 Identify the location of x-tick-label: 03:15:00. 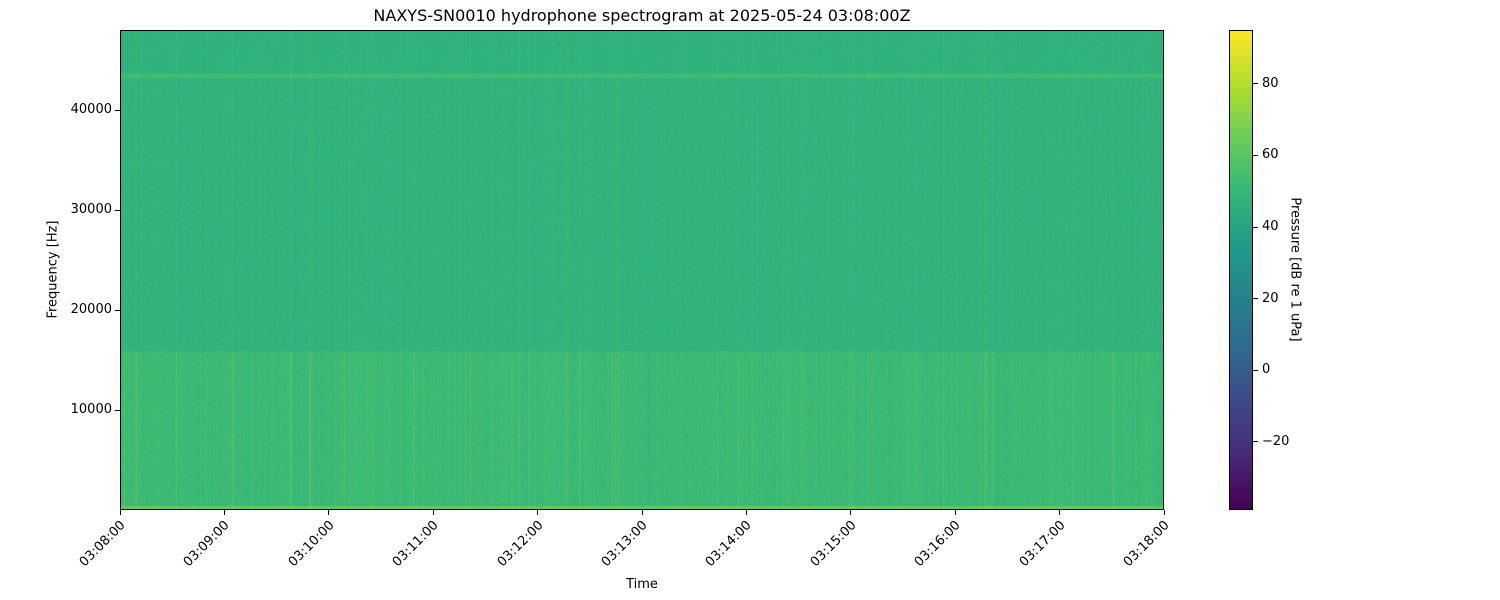
(833, 544).